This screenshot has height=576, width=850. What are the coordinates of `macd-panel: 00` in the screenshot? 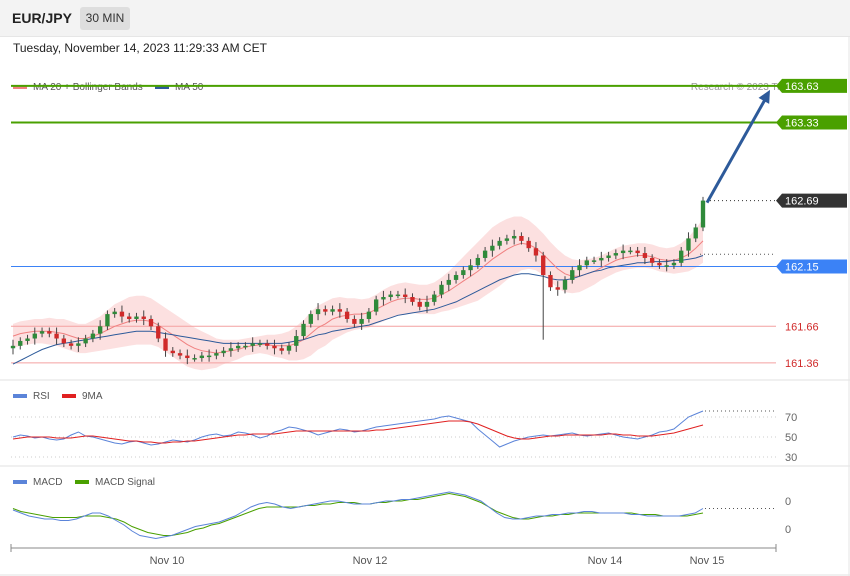 It's located at (401, 515).